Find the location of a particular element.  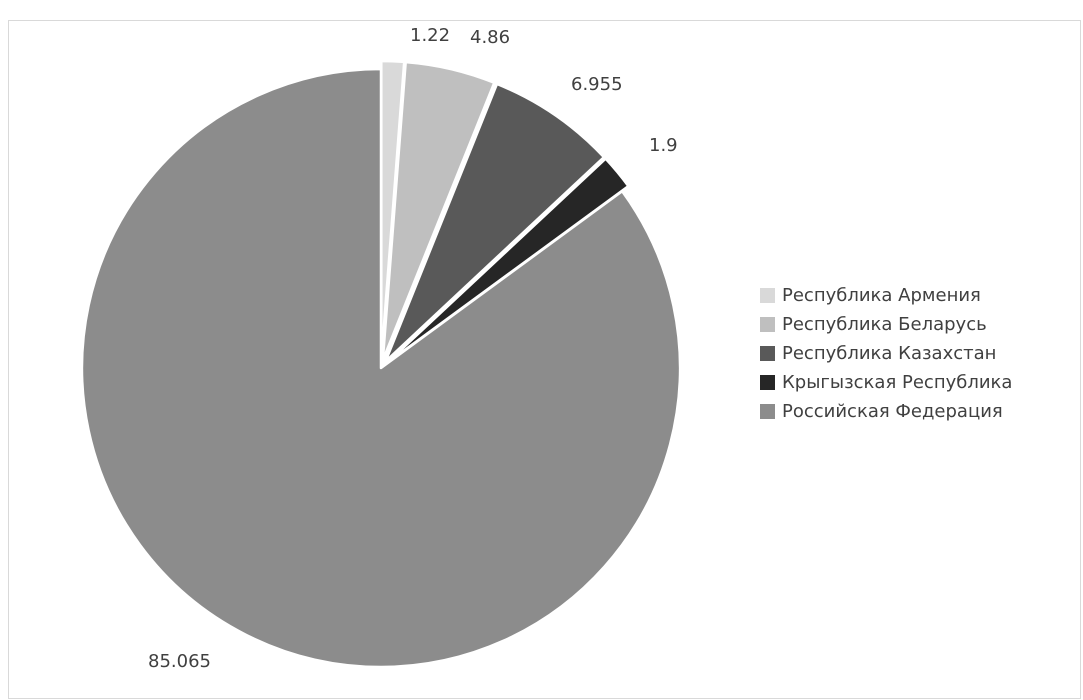

legend-item-kyrgyzstan: Крыгызская Республика is located at coordinates (886, 382).